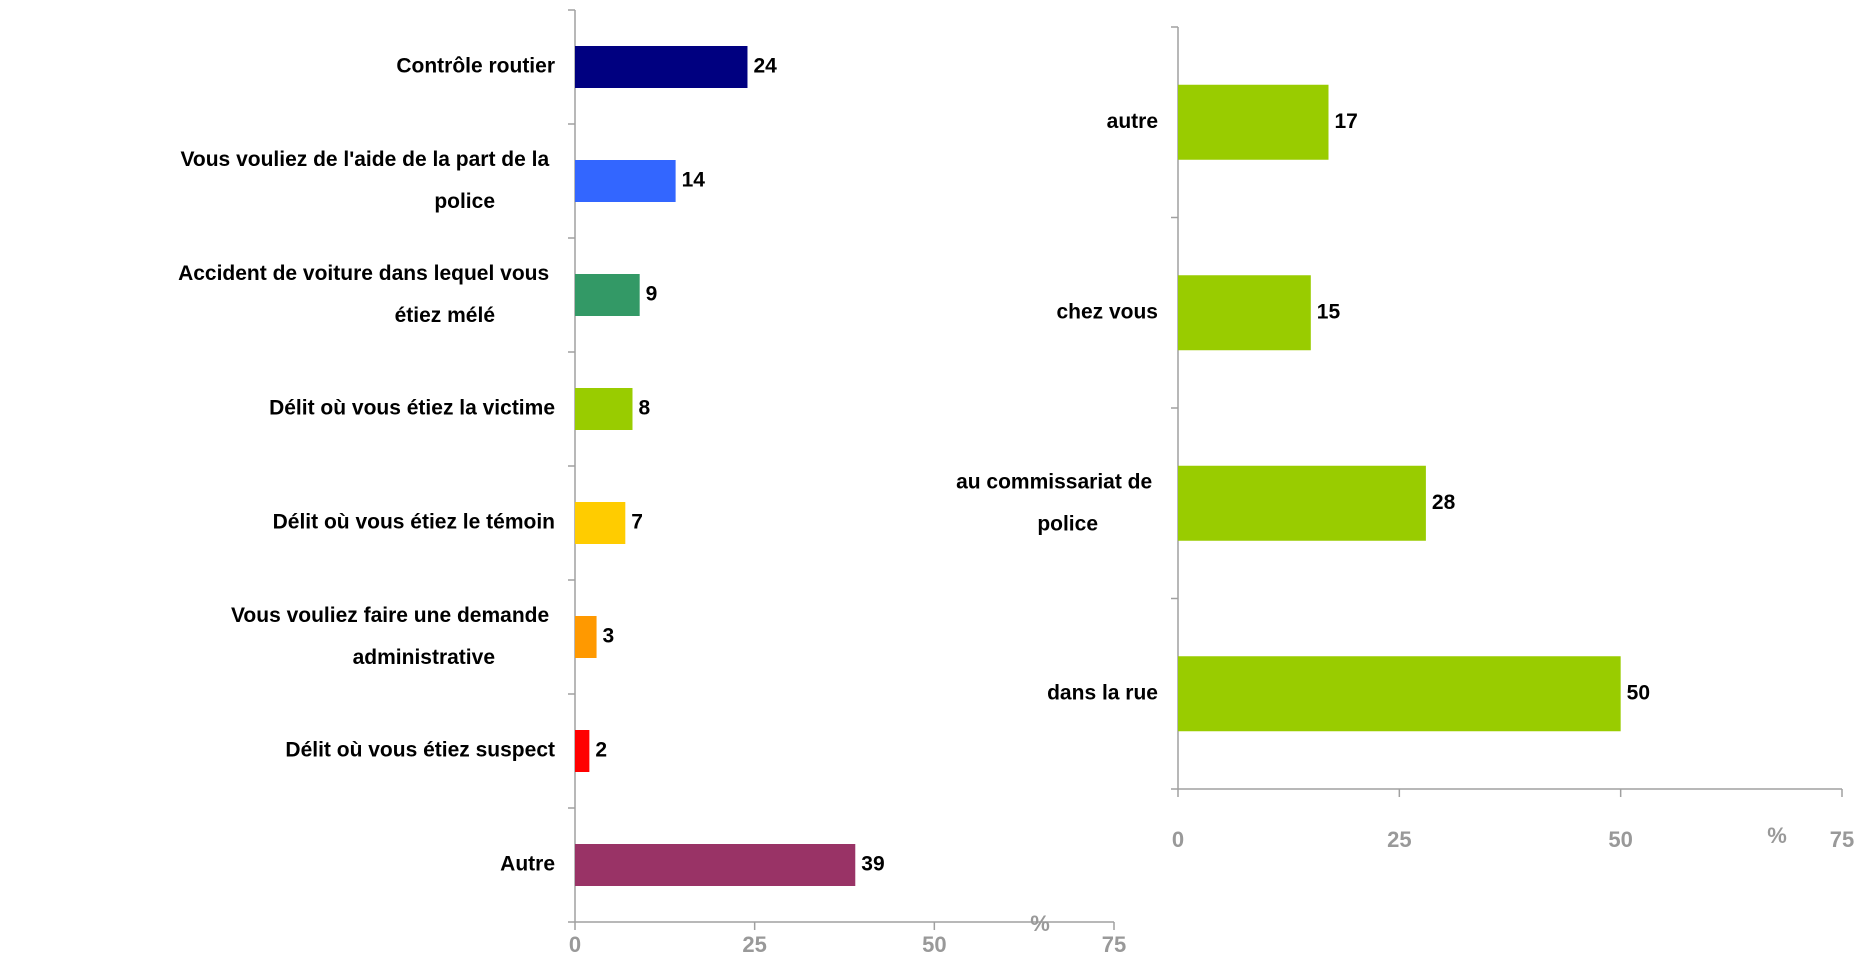 The image size is (1854, 975). What do you see at coordinates (414, 522) in the screenshot?
I see `category-label: Délit où vous étiez le témoin` at bounding box center [414, 522].